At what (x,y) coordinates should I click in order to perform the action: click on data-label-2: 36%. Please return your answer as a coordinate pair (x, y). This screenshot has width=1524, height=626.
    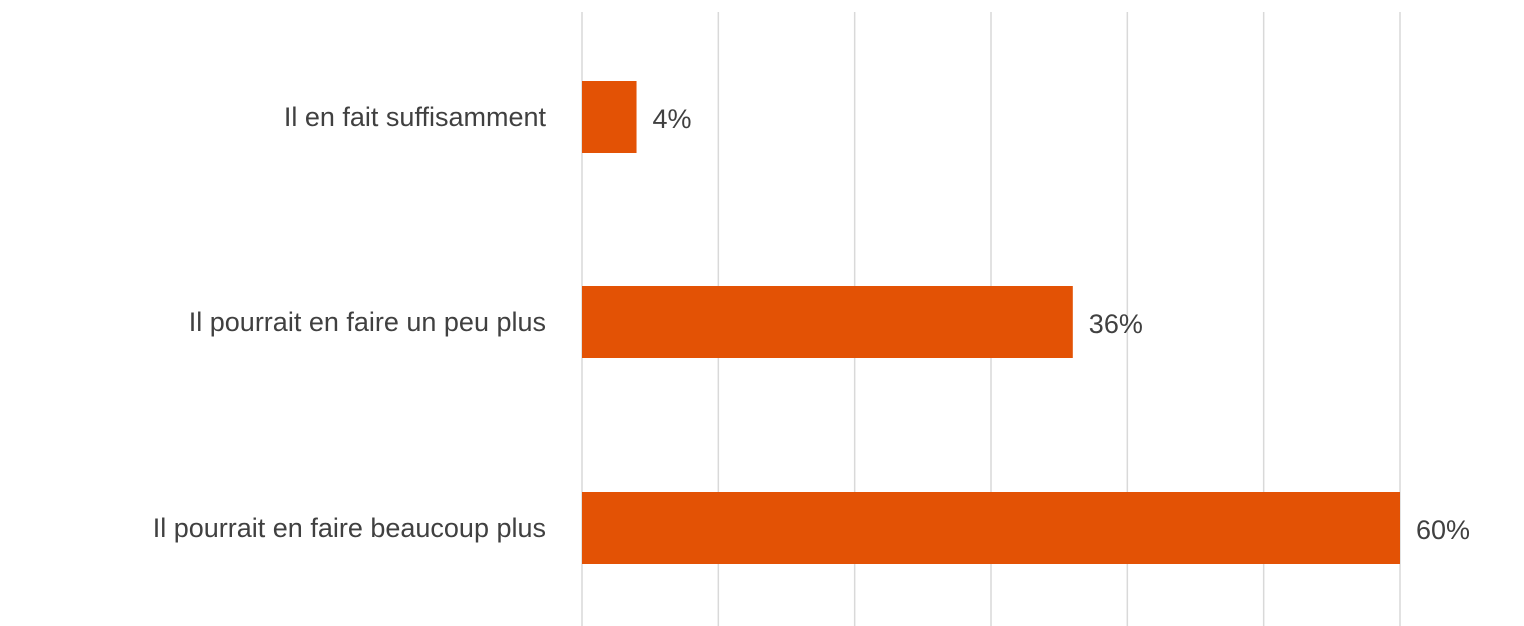
    Looking at the image, I should click on (1116, 324).